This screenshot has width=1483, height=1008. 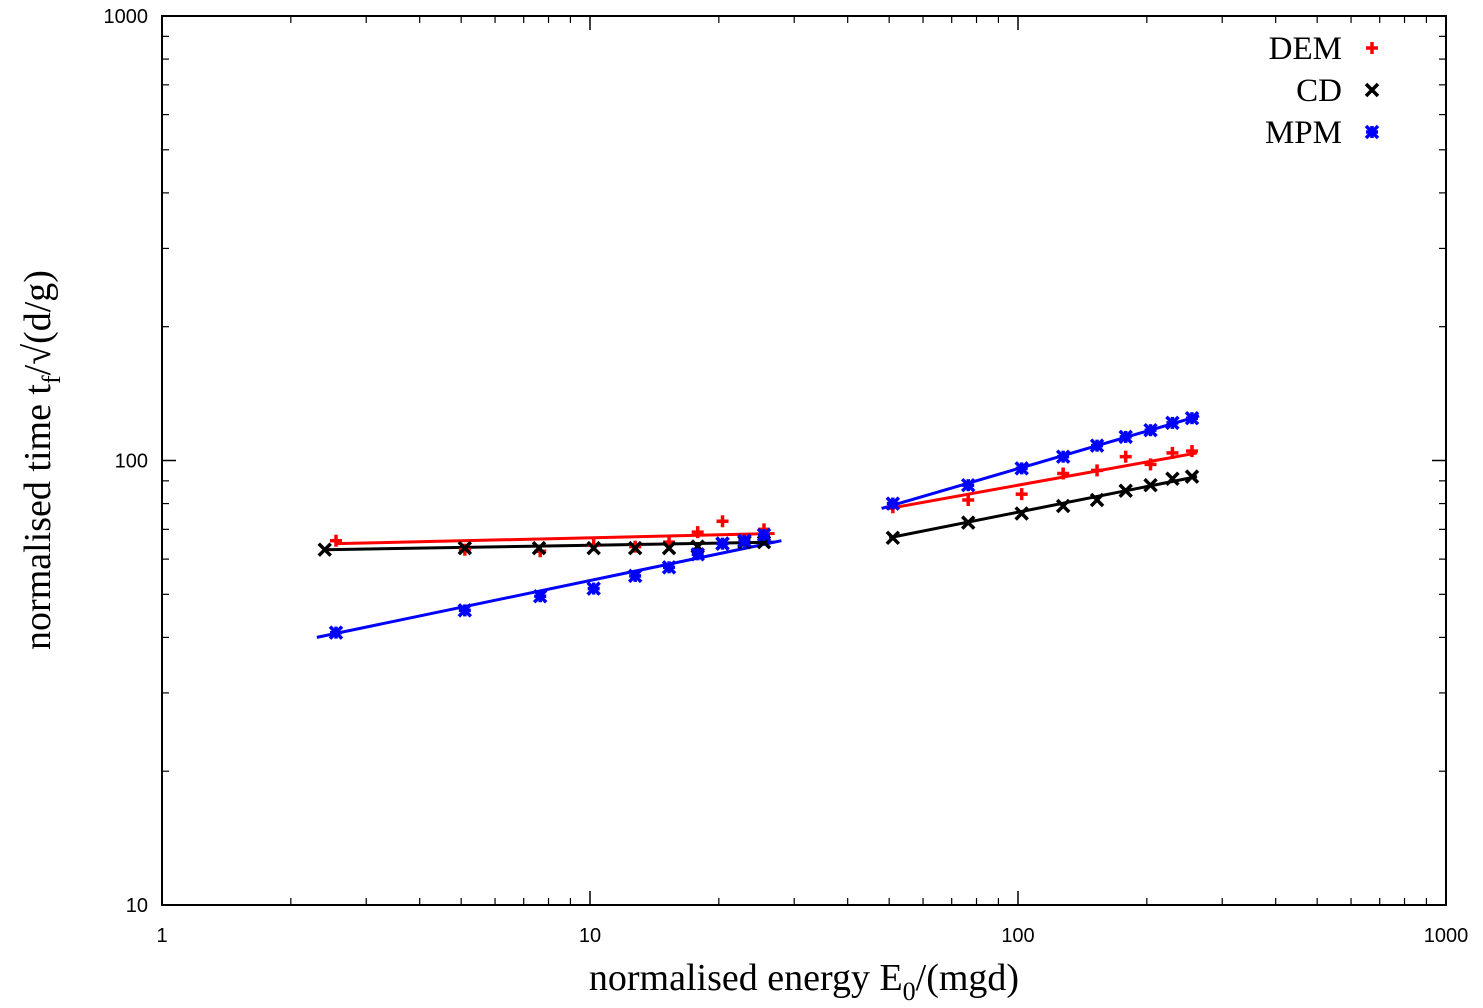 What do you see at coordinates (131, 462) in the screenshot?
I see `y-tick-label: 100` at bounding box center [131, 462].